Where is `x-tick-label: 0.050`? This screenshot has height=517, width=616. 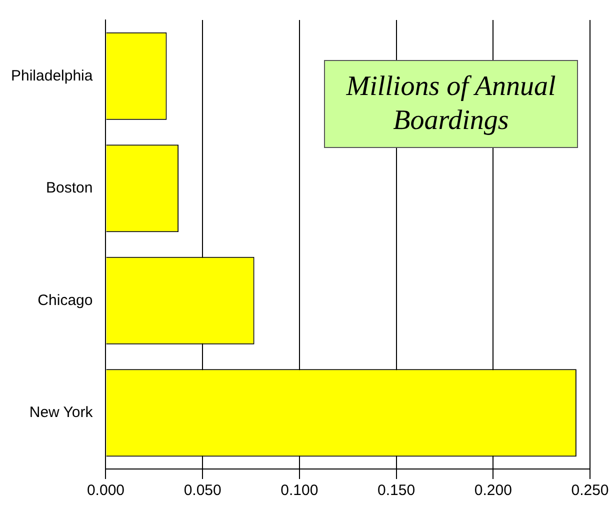 x-tick-label: 0.050 is located at coordinates (203, 491).